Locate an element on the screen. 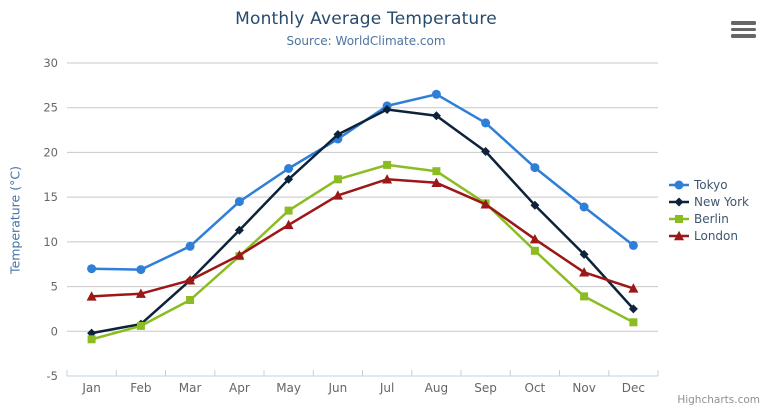 The height and width of the screenshot is (416, 769). legend-label: London is located at coordinates (716, 235).